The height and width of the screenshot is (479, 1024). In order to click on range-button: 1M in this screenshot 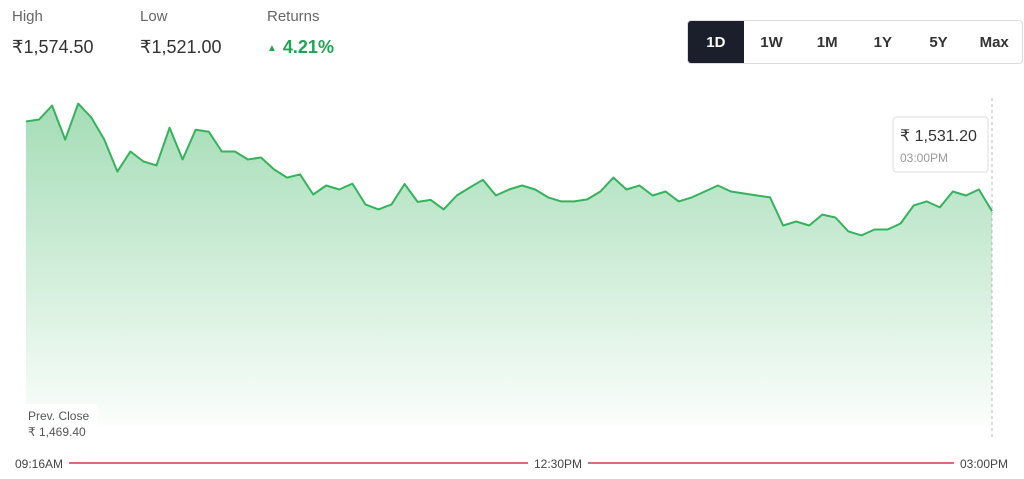, I will do `click(827, 42)`.